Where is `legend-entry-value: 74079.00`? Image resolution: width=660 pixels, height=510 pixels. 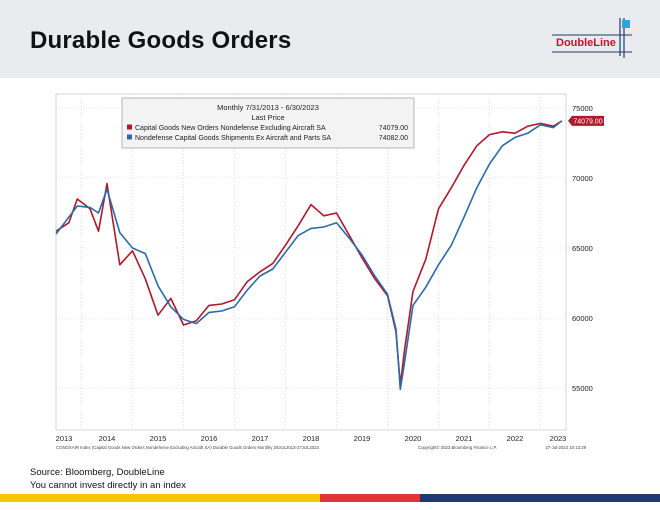 legend-entry-value: 74079.00 is located at coordinates (393, 128).